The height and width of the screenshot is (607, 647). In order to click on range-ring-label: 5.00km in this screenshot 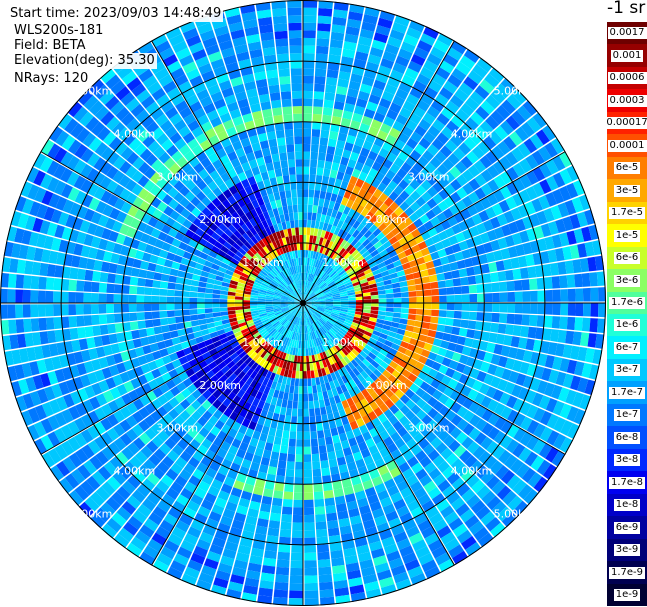, I will do `click(515, 513)`.